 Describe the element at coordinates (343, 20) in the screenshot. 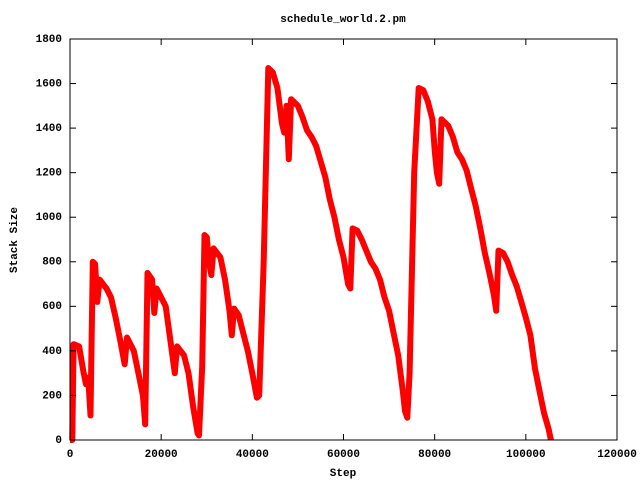

I see `chart-title: schedule_world.2.pm` at that location.